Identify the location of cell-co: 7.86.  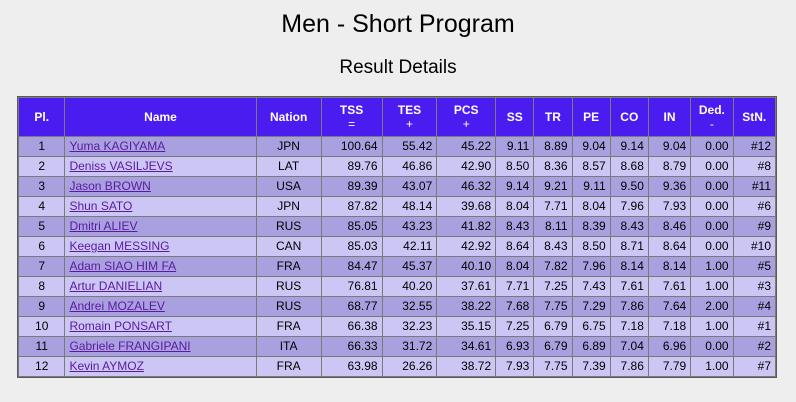
(629, 306).